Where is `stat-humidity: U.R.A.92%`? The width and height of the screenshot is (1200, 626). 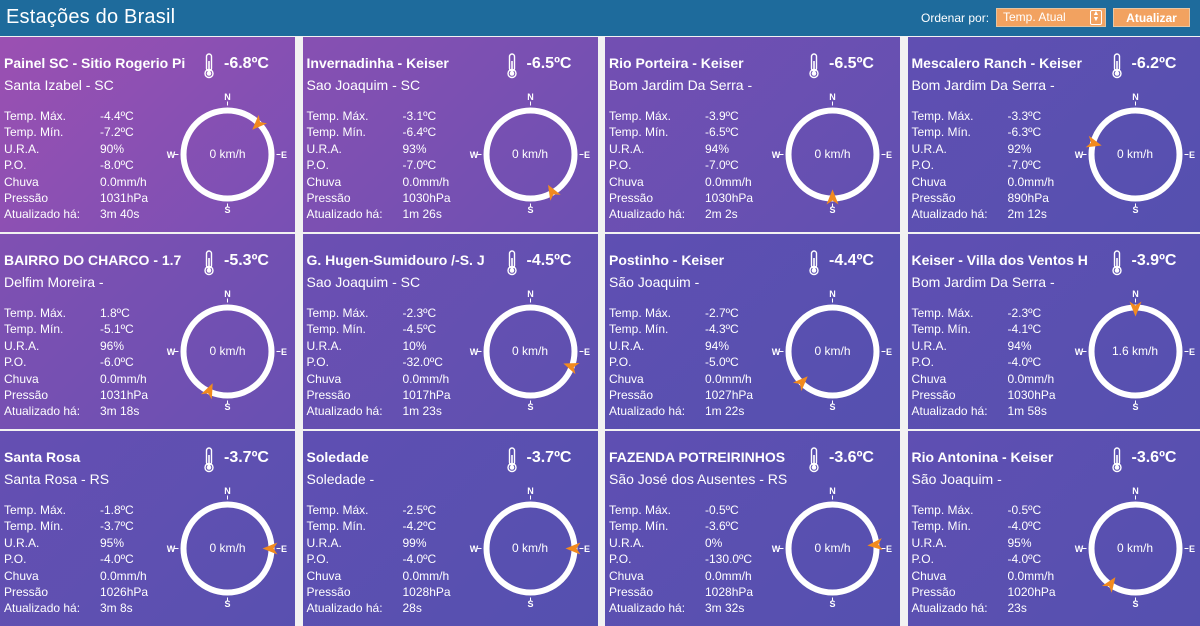
stat-humidity: U.R.A.92% is located at coordinates (983, 150).